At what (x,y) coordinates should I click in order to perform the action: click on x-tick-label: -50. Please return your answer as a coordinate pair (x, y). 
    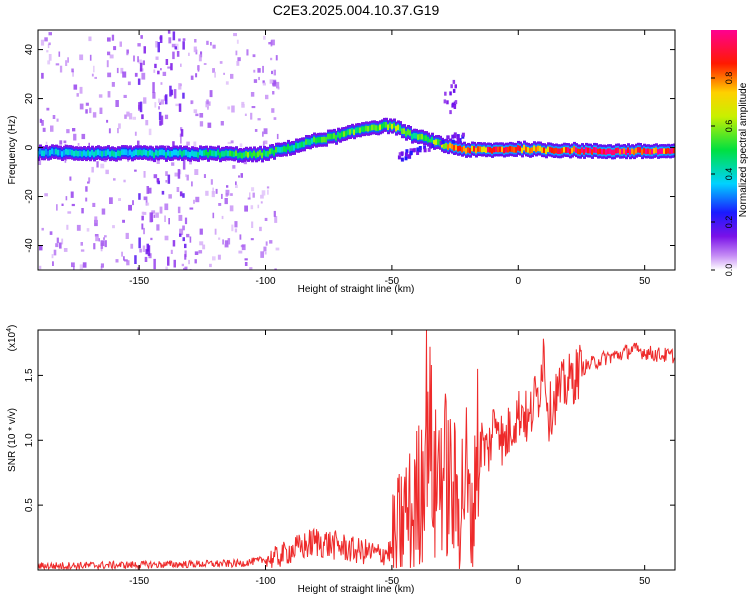
    Looking at the image, I should click on (392, 581).